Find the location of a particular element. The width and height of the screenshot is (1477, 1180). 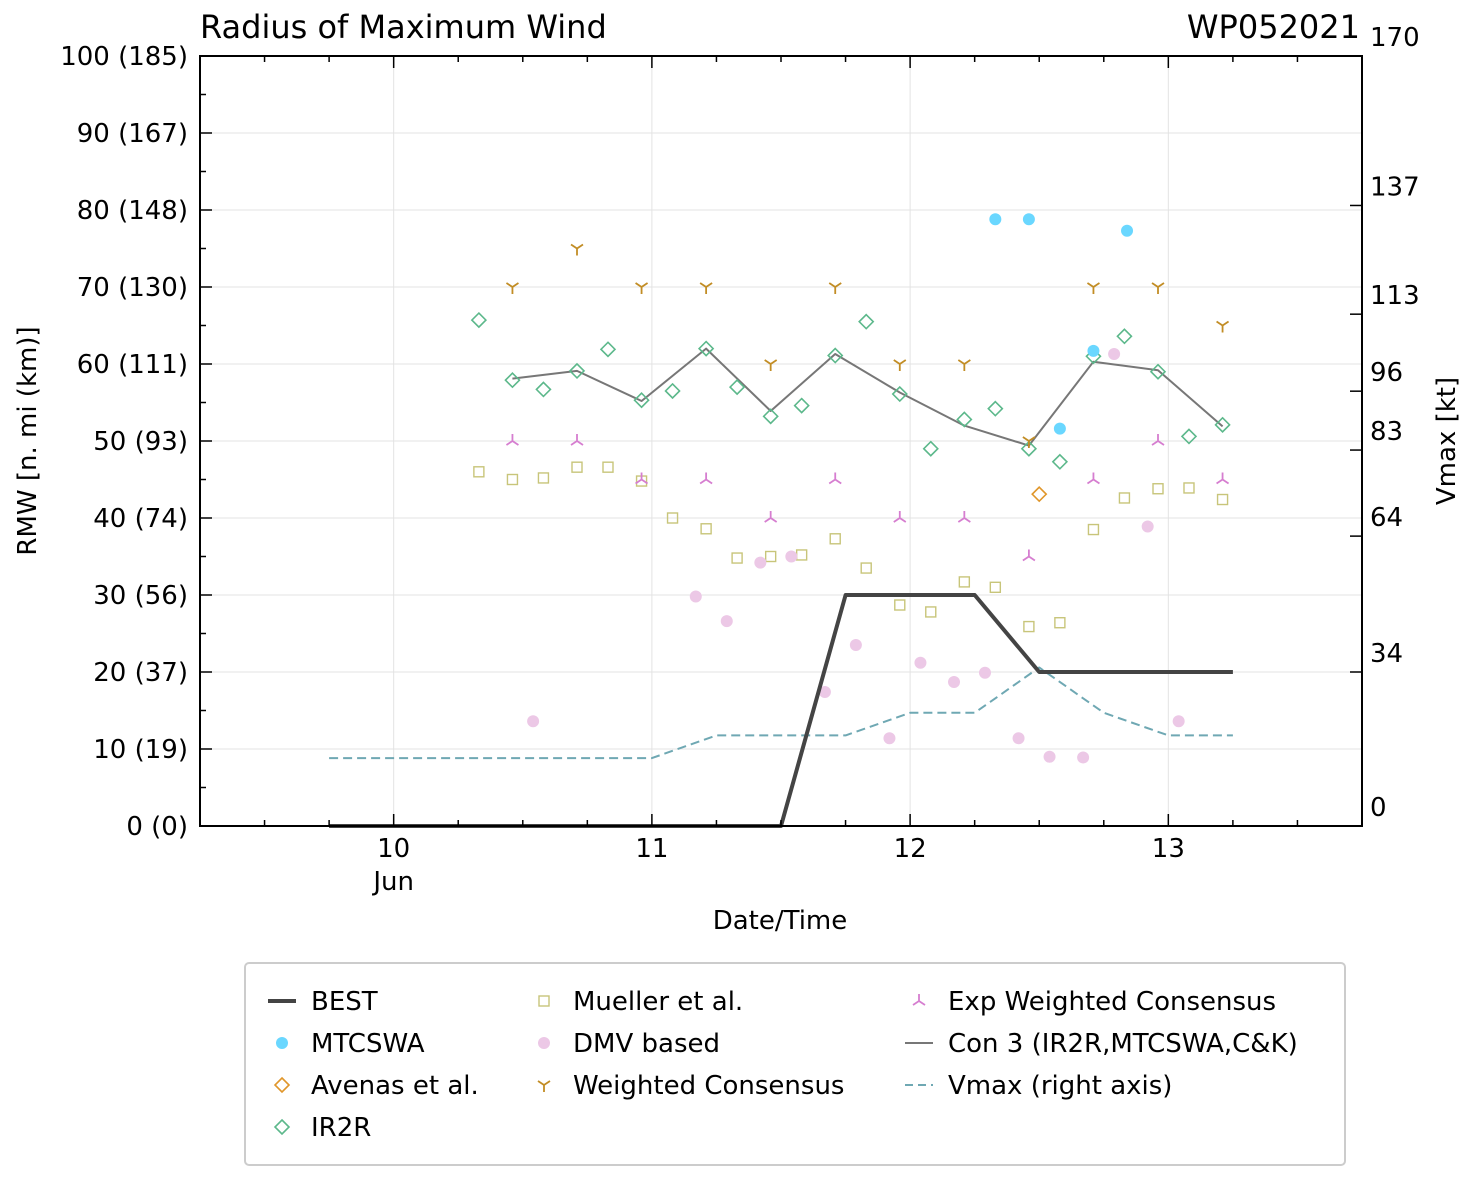

y-axis-label: RMW [n. mi (km)] is located at coordinates (28, 440).